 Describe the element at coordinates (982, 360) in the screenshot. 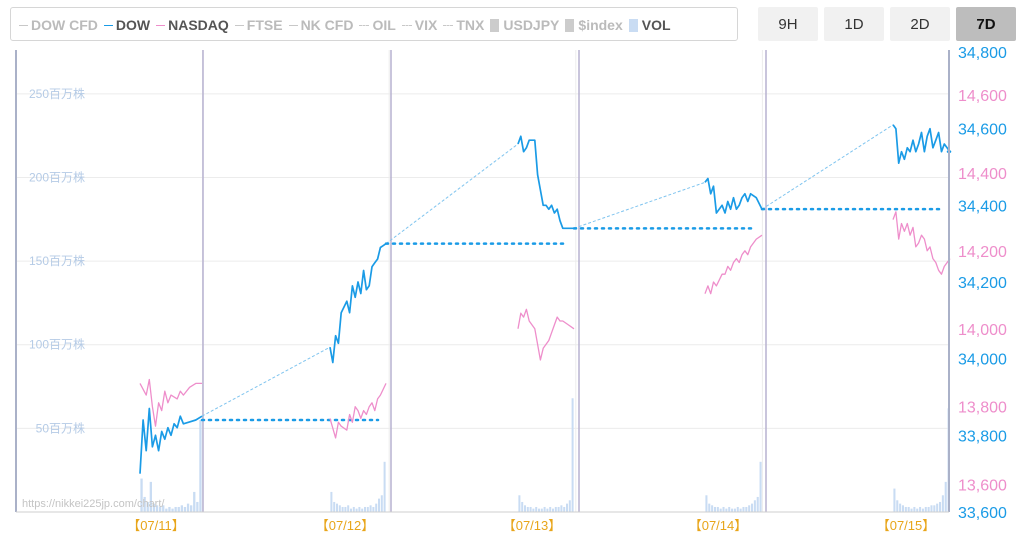

I see `dow-tick-label: 34,000` at that location.